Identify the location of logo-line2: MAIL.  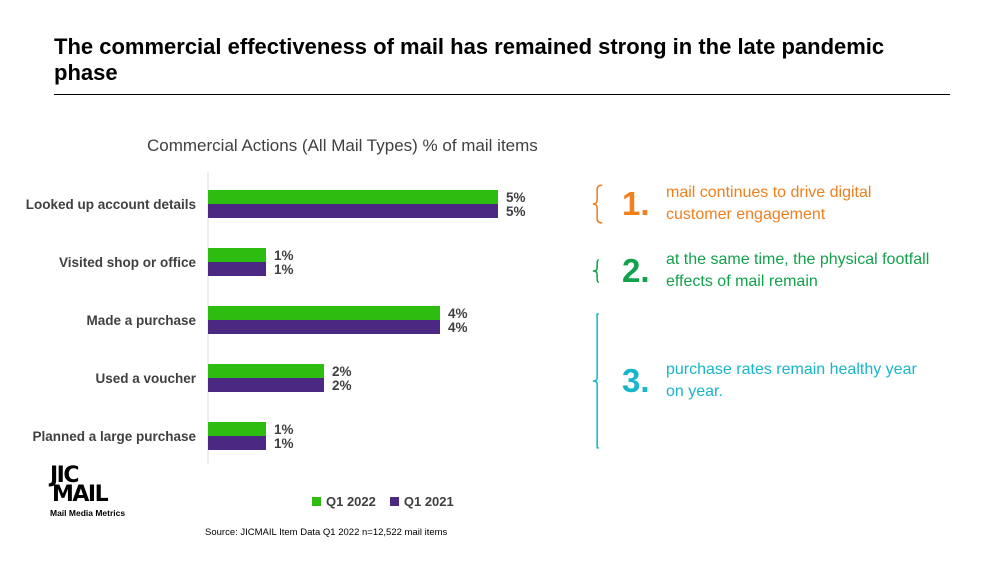
(80, 494).